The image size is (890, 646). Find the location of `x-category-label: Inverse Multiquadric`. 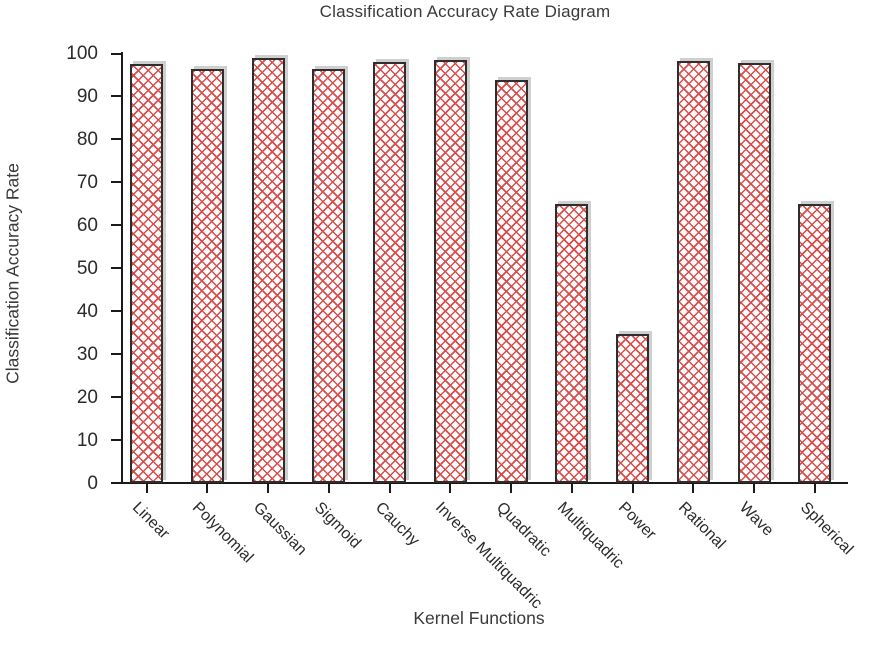

x-category-label: Inverse Multiquadric is located at coordinates (489, 556).